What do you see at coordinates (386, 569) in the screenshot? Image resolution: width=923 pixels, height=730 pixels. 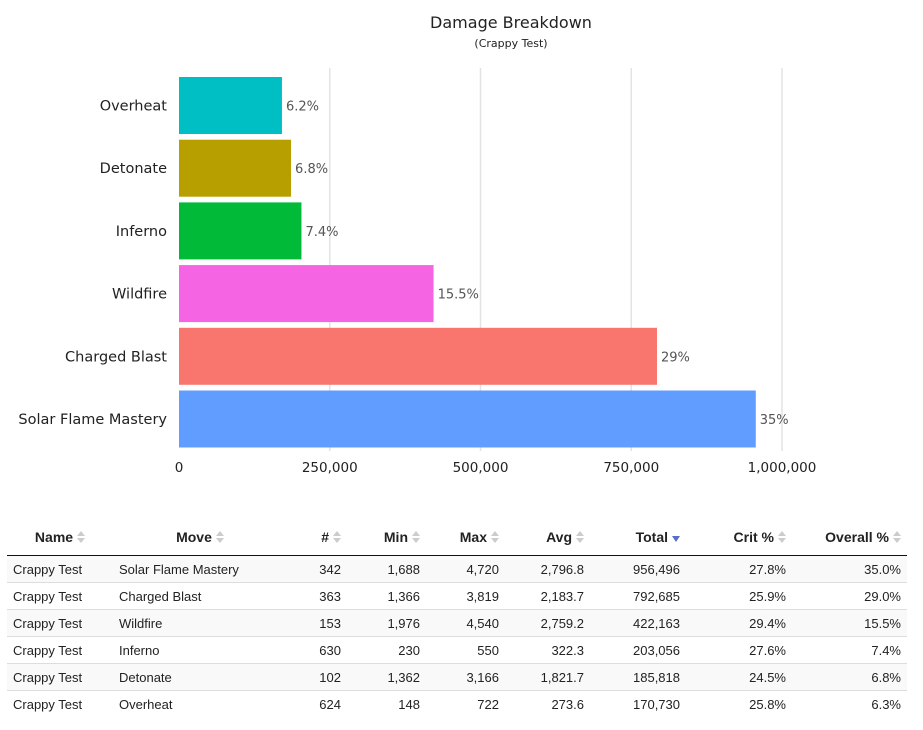 I see `table-cell: 1,688` at bounding box center [386, 569].